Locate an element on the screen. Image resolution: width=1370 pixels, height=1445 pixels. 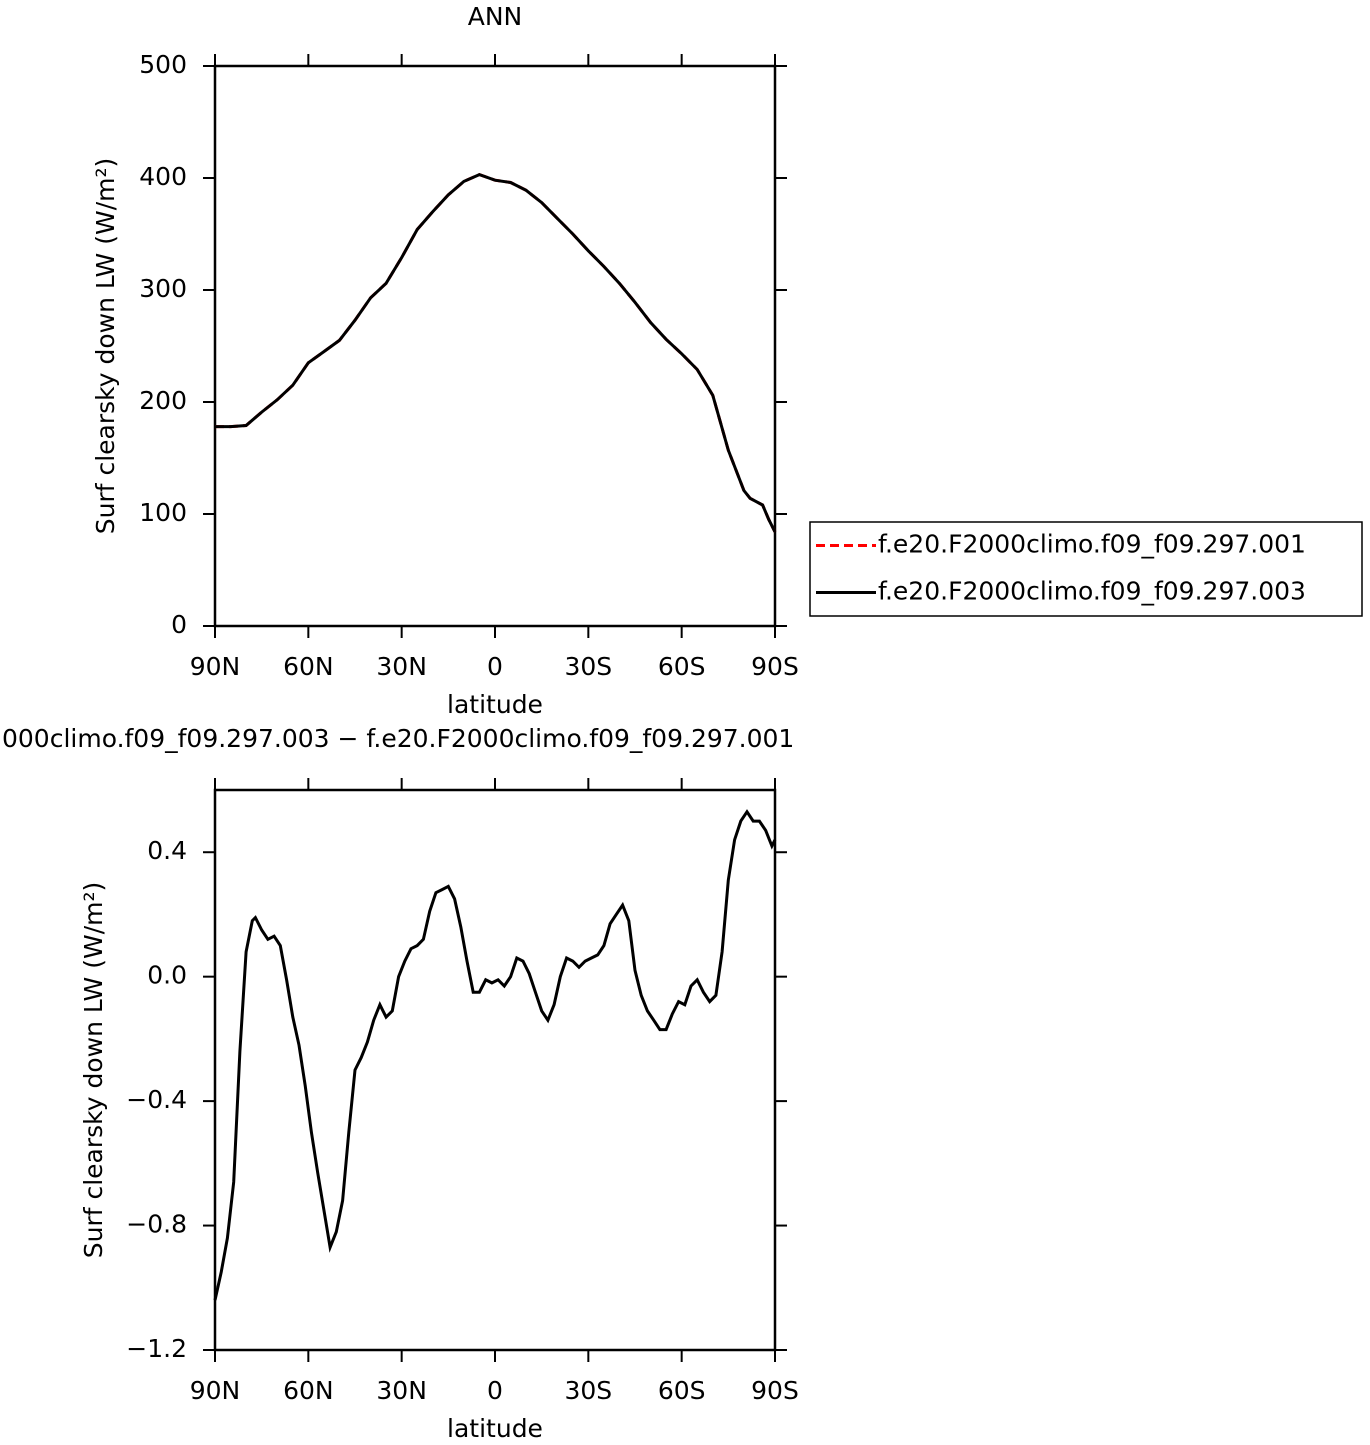
y-tick-label: 400 is located at coordinates (163, 176).